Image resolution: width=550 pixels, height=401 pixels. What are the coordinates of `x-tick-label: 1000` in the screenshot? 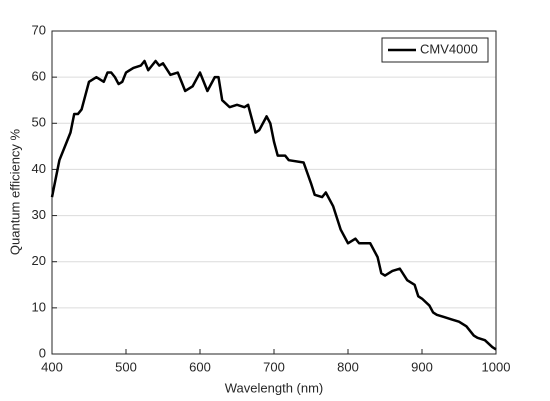 It's located at (496, 366).